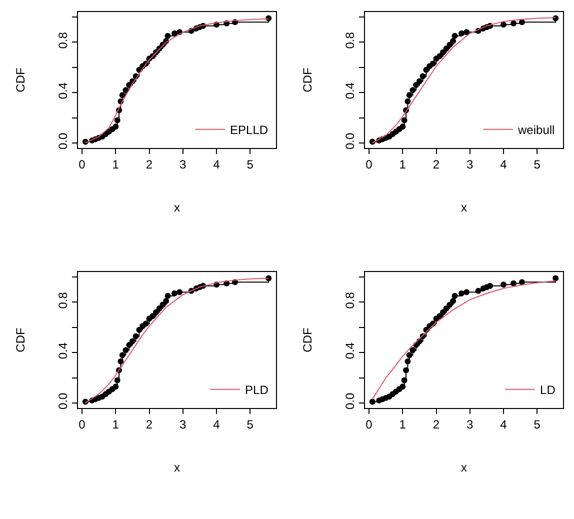 The width and height of the screenshot is (574, 519). I want to click on legend-label: EPLLD, so click(249, 130).